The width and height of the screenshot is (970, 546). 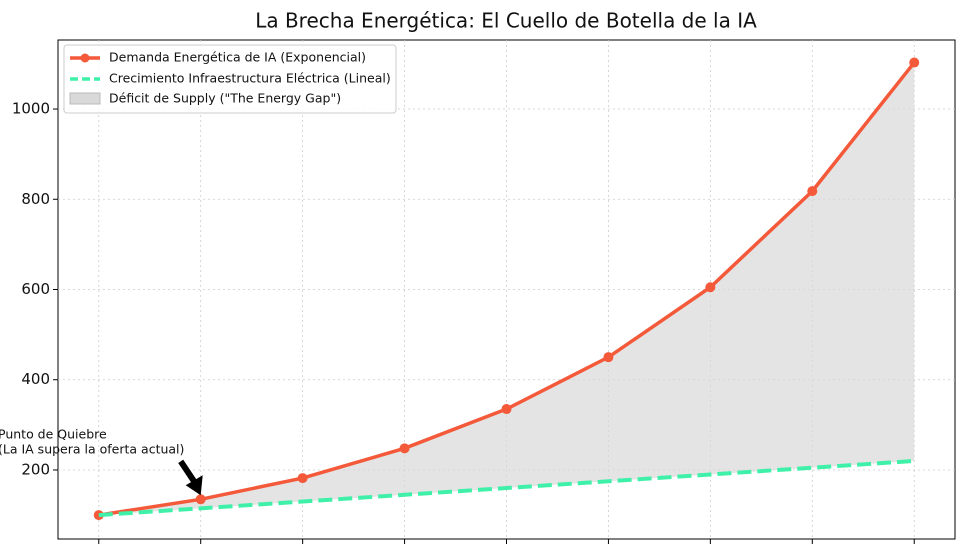 I want to click on y-tick-label: 400, so click(x=35, y=379).